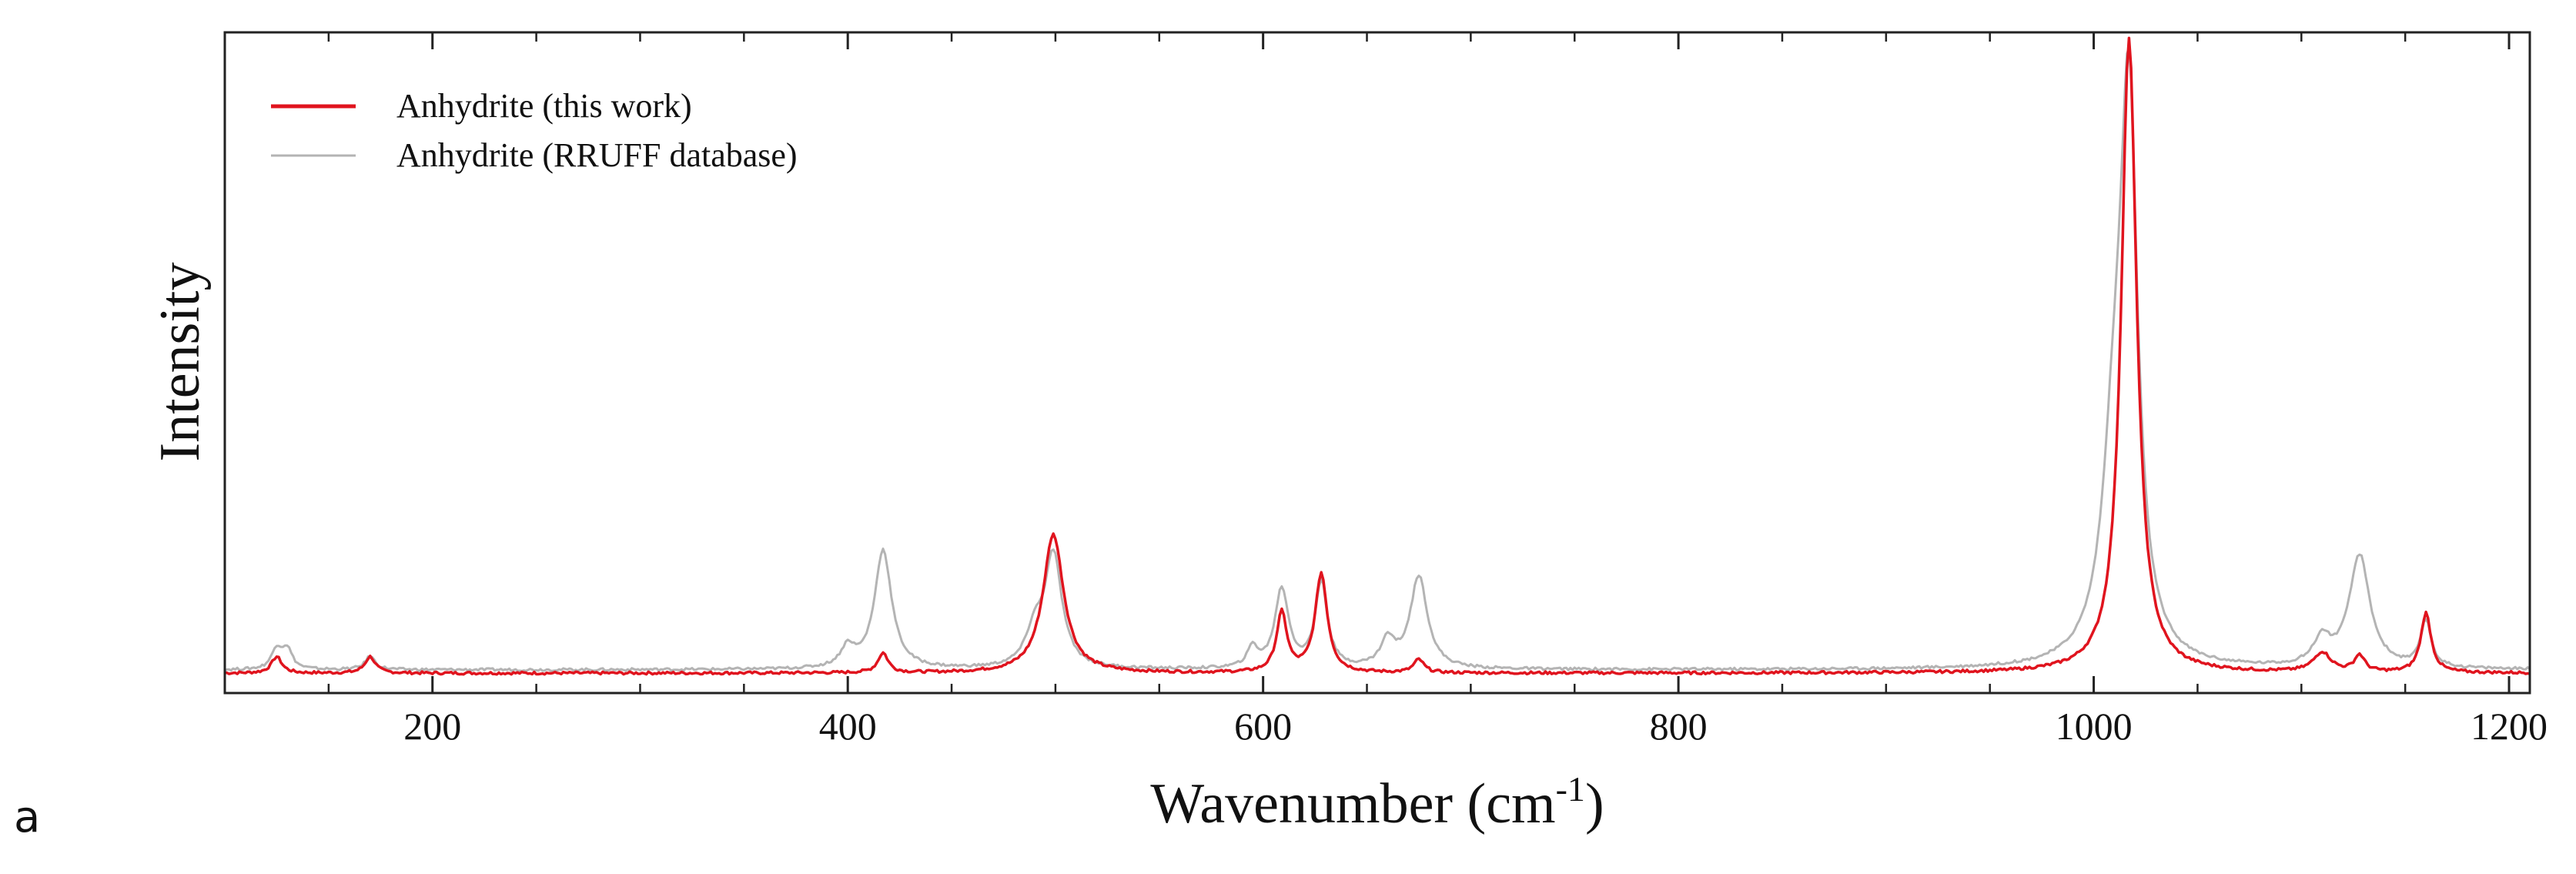  I want to click on x-axis-title: Wavenumber (cm-1), so click(1377, 802).